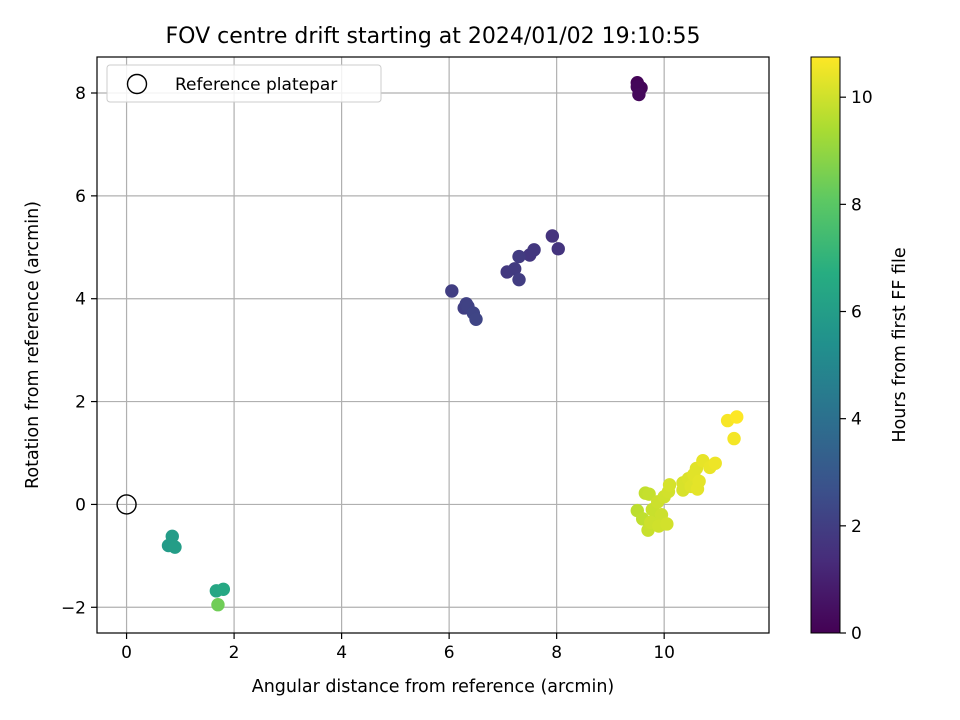  Describe the element at coordinates (856, 527) in the screenshot. I see `colorbar-tick-label: 2` at that location.